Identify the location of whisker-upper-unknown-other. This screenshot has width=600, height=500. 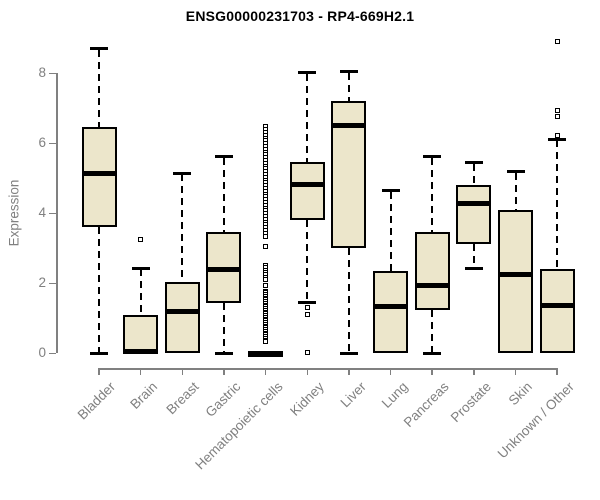
(557, 205).